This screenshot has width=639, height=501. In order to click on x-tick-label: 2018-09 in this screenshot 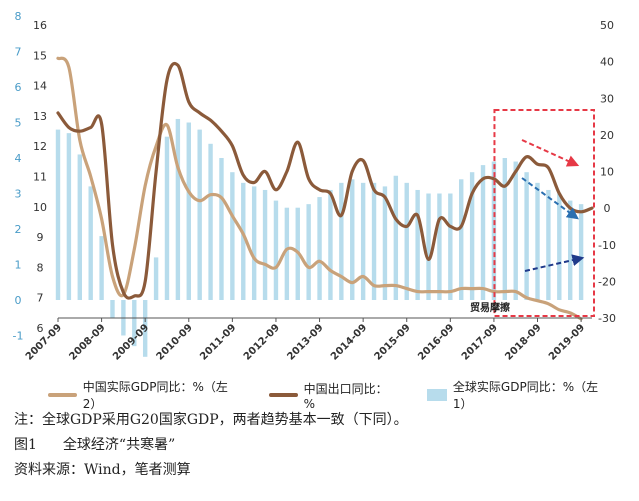, I will do `click(523, 342)`.